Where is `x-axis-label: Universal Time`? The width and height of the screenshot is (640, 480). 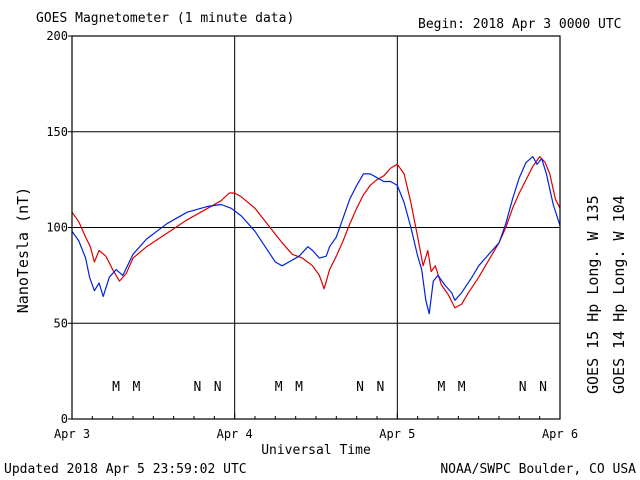 x-axis-label: Universal Time is located at coordinates (316, 450).